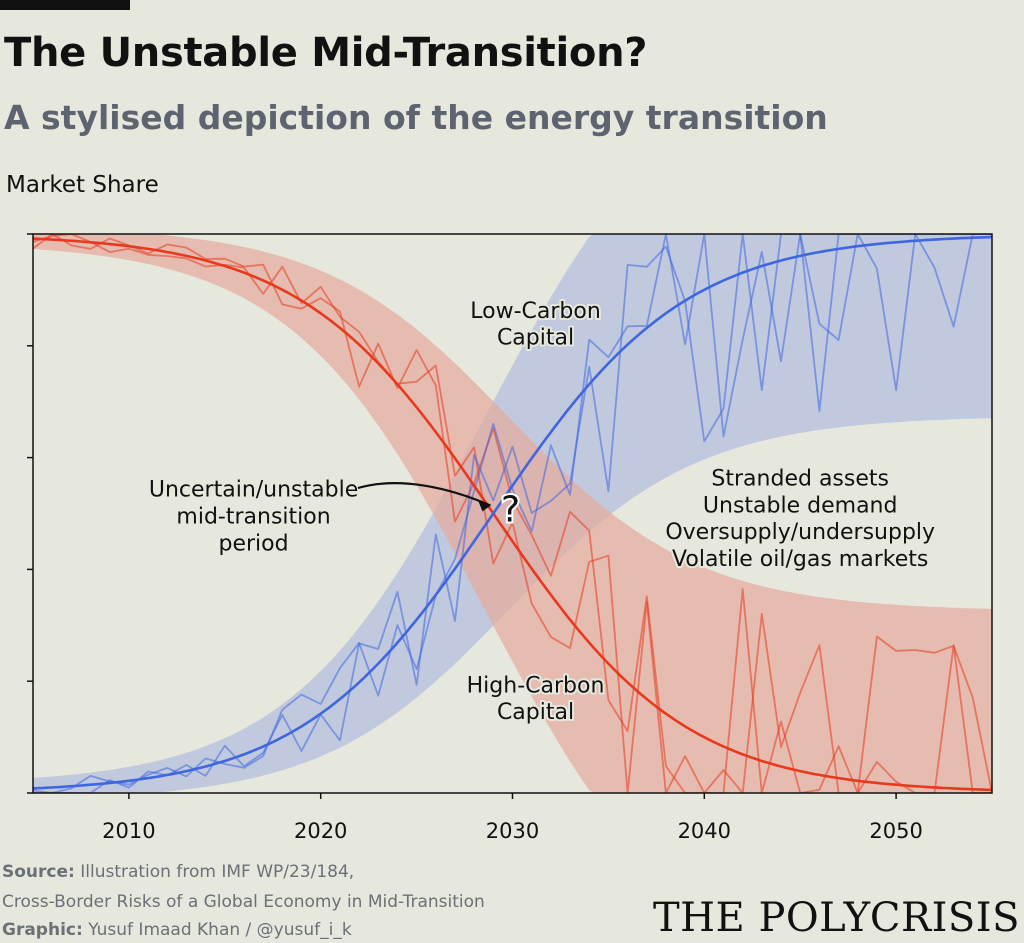 The height and width of the screenshot is (943, 1024). I want to click on low-carbon-label: Low-Carbon Capital, so click(535, 325).